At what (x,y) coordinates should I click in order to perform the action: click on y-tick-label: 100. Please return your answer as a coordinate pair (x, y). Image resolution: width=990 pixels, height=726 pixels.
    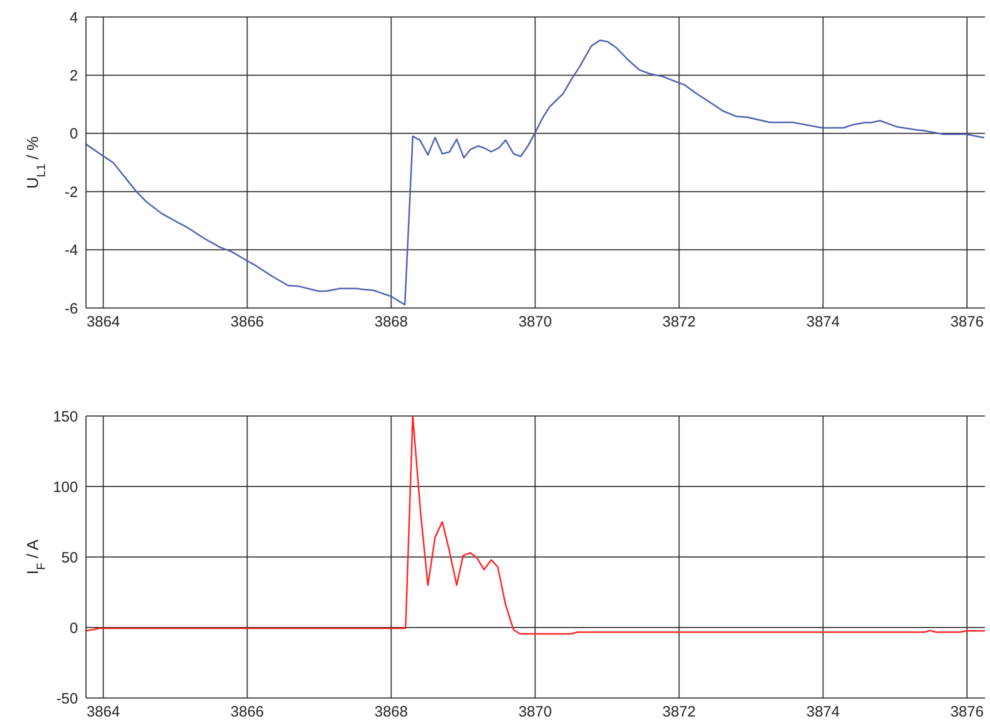
    Looking at the image, I should click on (65, 487).